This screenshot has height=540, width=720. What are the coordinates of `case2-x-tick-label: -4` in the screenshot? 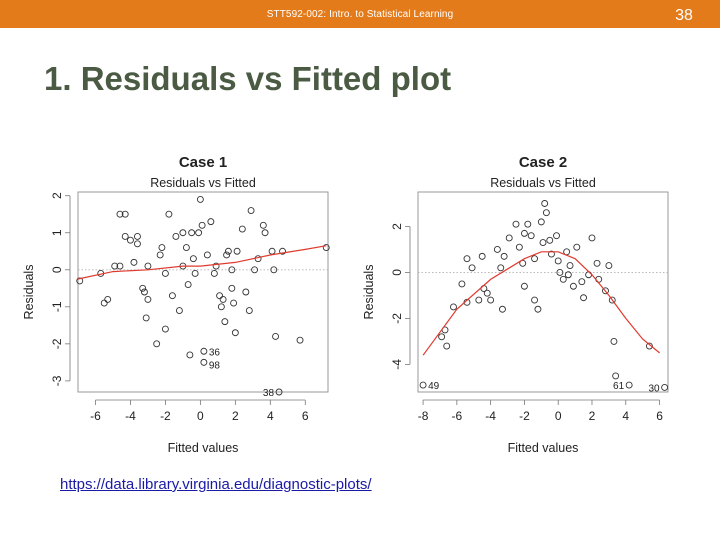 It's located at (490, 416).